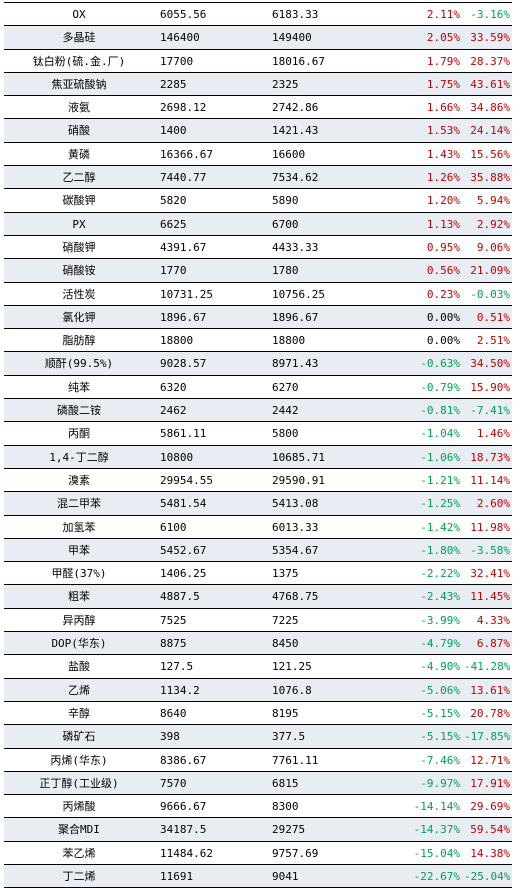  I want to click on previous-price-cell: 2698.12, so click(183, 108).